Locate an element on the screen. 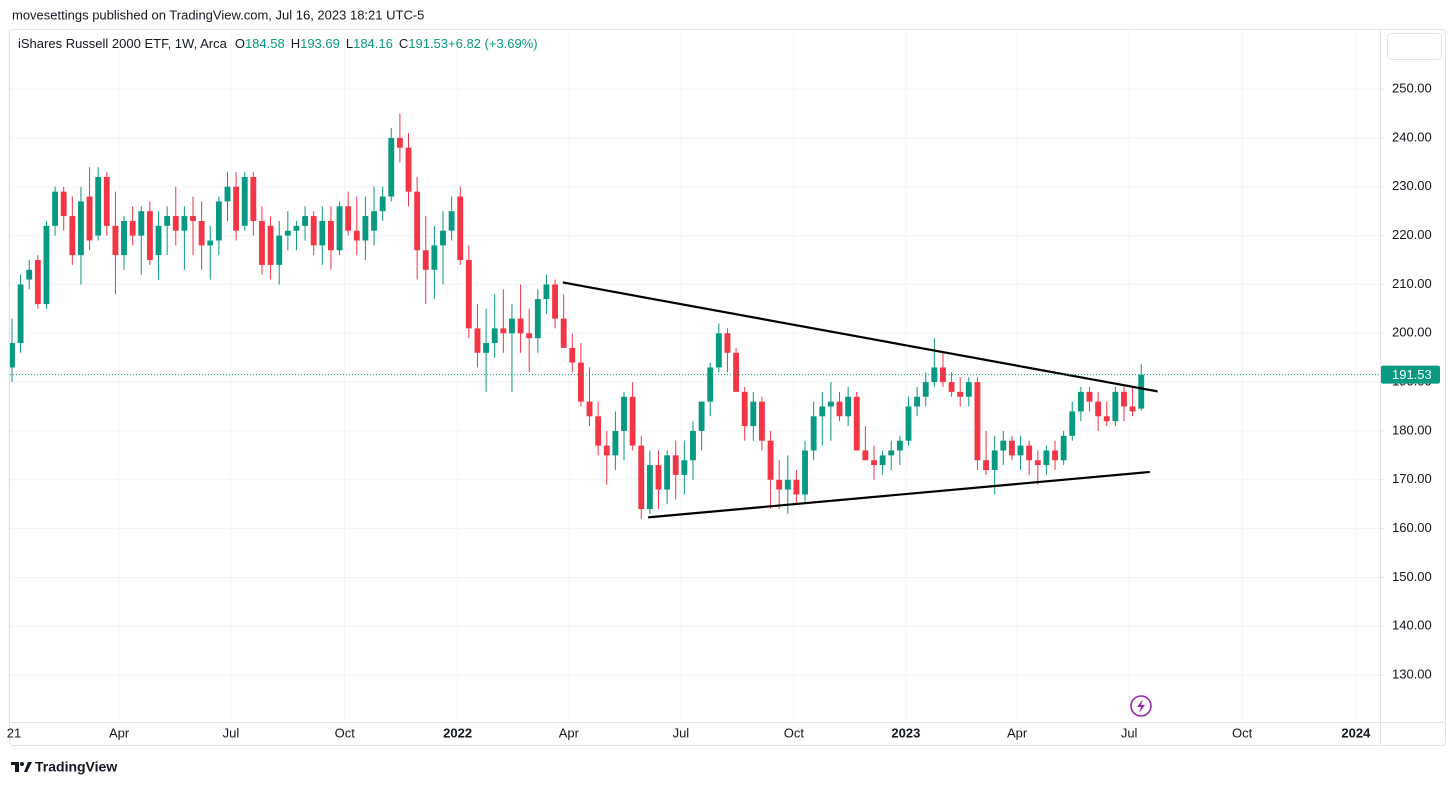 The image size is (1456, 785). y-tick-label: 240.00 is located at coordinates (1412, 136).